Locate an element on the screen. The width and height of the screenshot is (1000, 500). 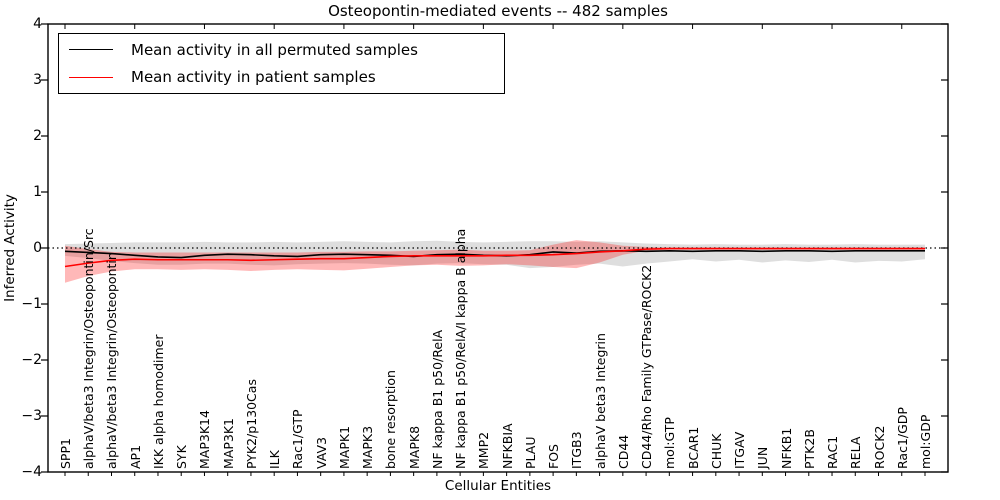
y-tick-label: −4 is located at coordinates (31, 472).